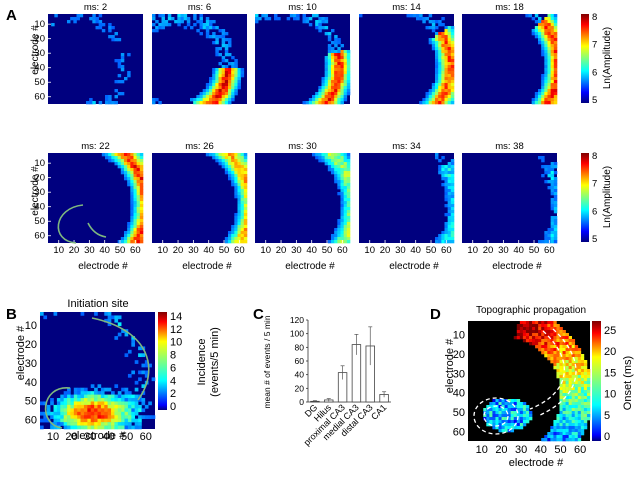 This screenshot has width=640, height=479. Describe the element at coordinates (311, 250) in the screenshot. I see `panel-a-frame-xtick-label: 40` at that location.